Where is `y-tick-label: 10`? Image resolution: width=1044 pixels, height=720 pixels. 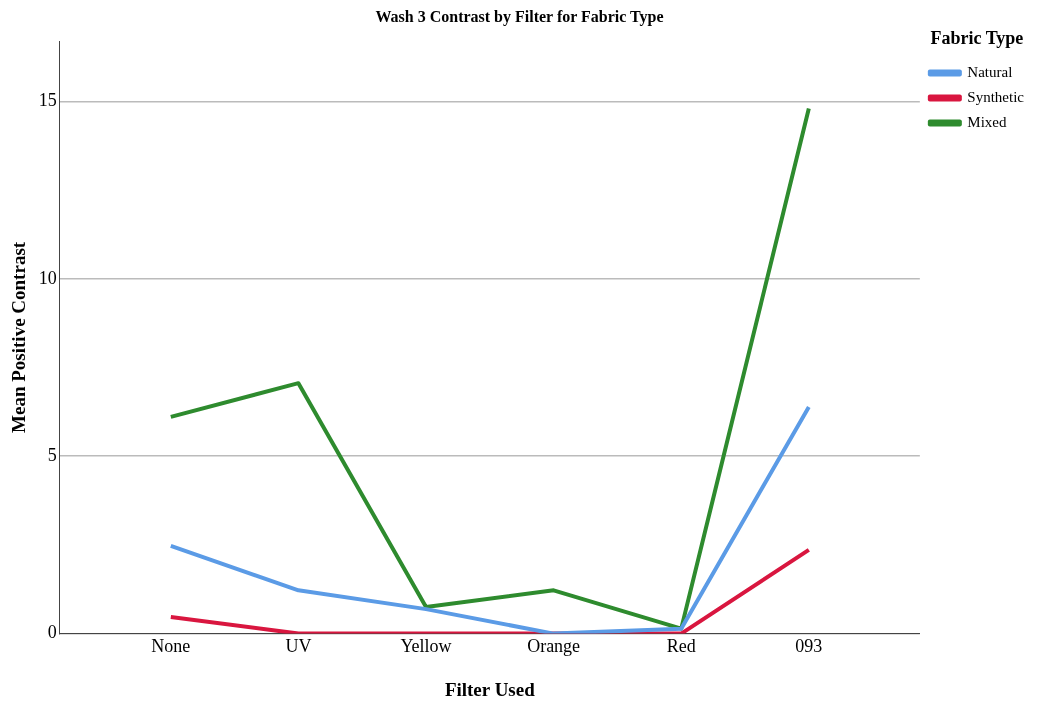 y-tick-label: 10 is located at coordinates (47, 277).